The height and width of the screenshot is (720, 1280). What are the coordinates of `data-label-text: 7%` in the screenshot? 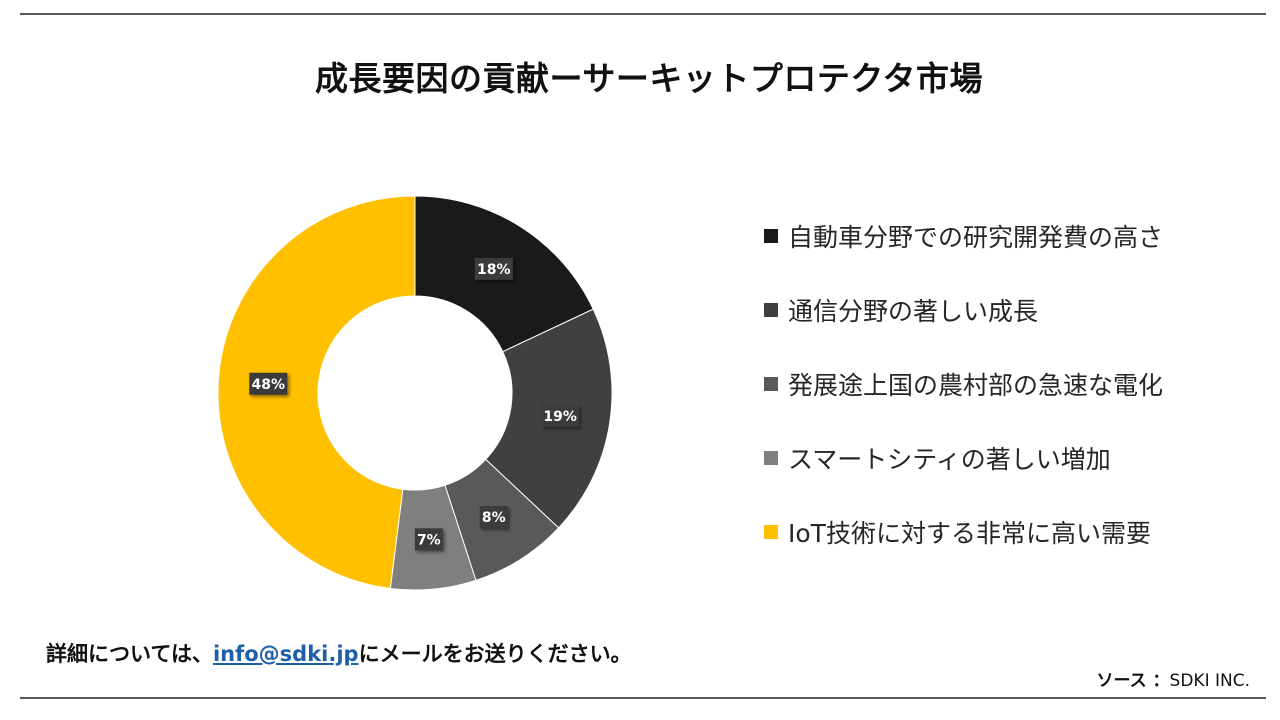 It's located at (429, 540).